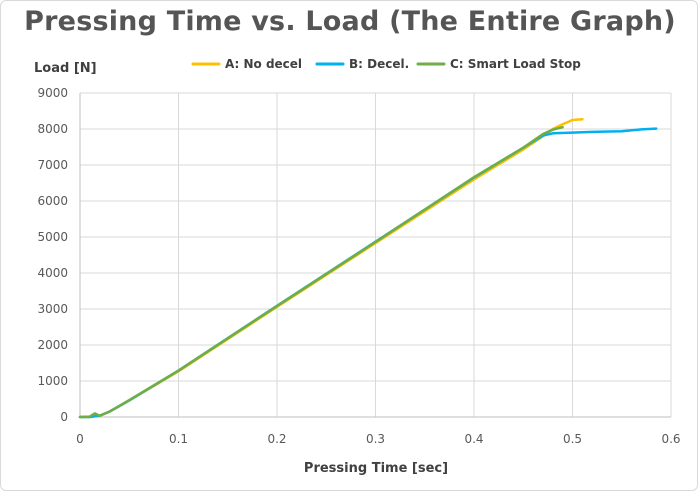 The width and height of the screenshot is (700, 493). Describe the element at coordinates (376, 468) in the screenshot. I see `x-axis-label: Pressing Time [sec]` at that location.